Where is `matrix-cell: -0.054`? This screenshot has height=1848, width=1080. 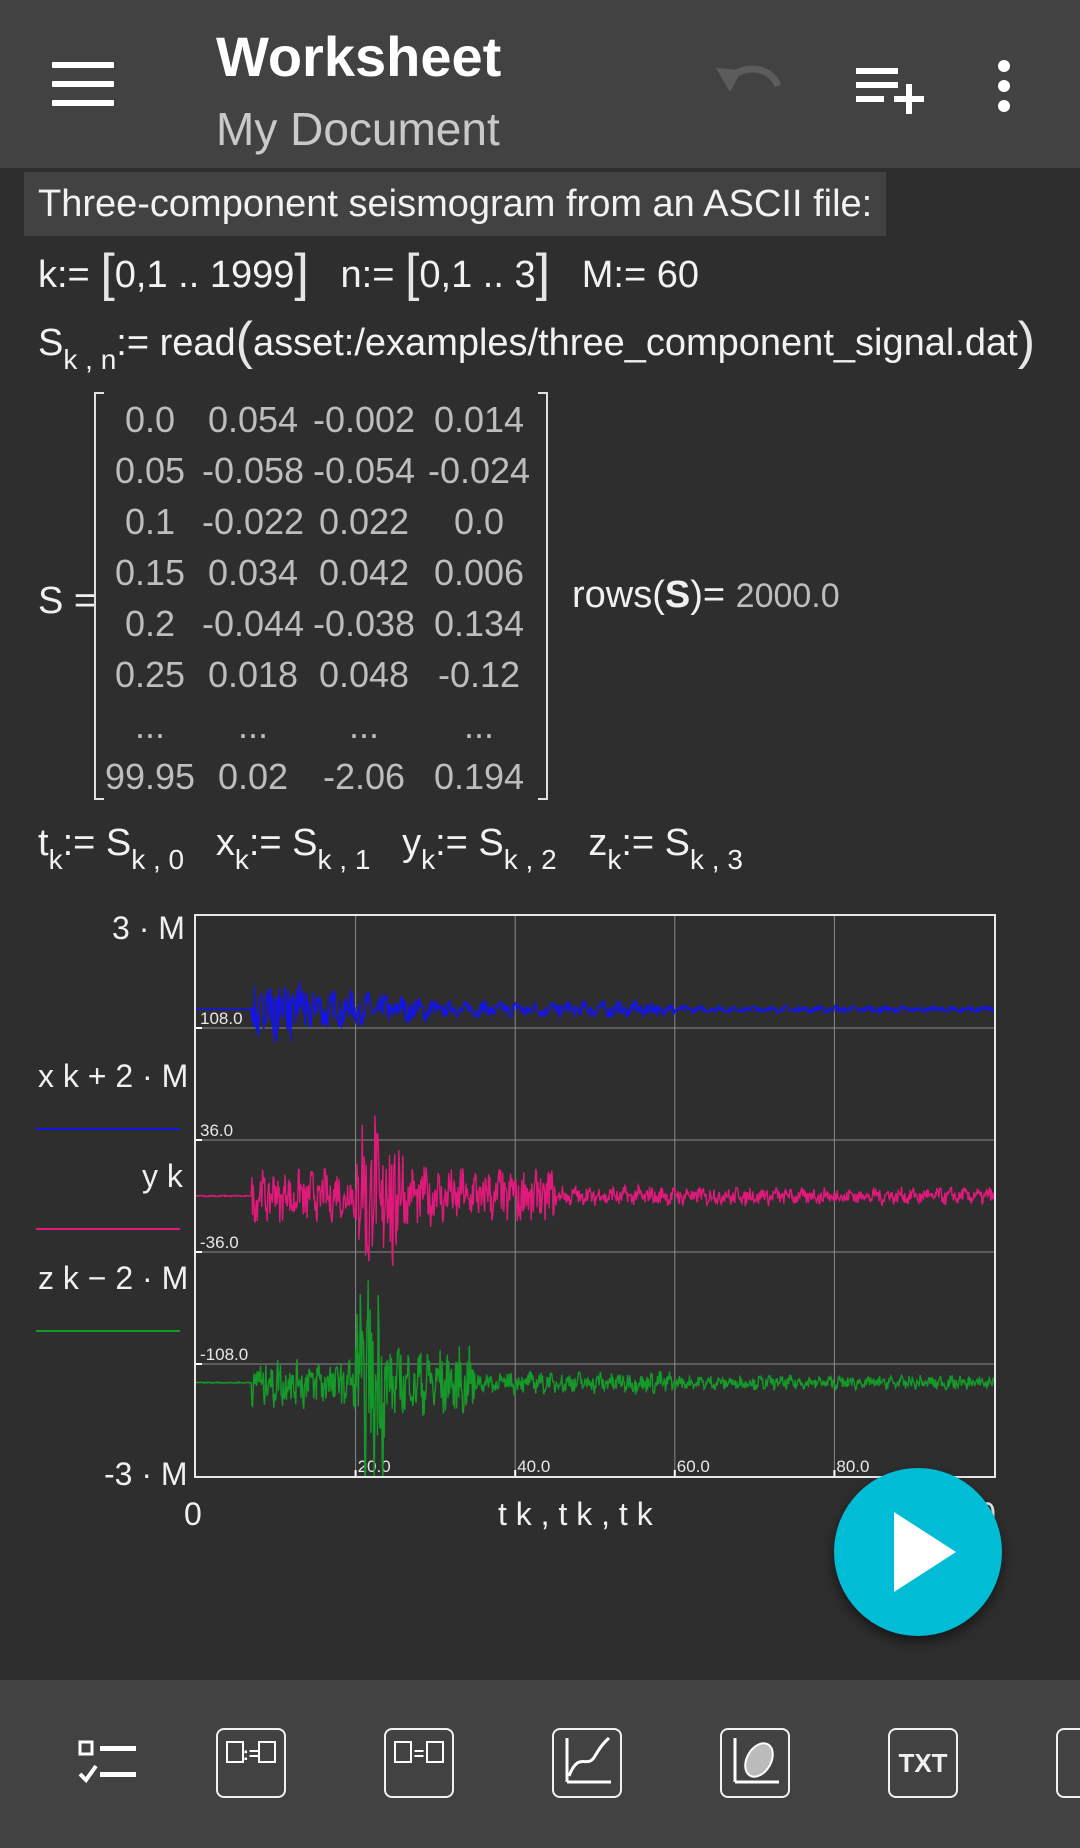
matrix-cell: -0.054 is located at coordinates (364, 470).